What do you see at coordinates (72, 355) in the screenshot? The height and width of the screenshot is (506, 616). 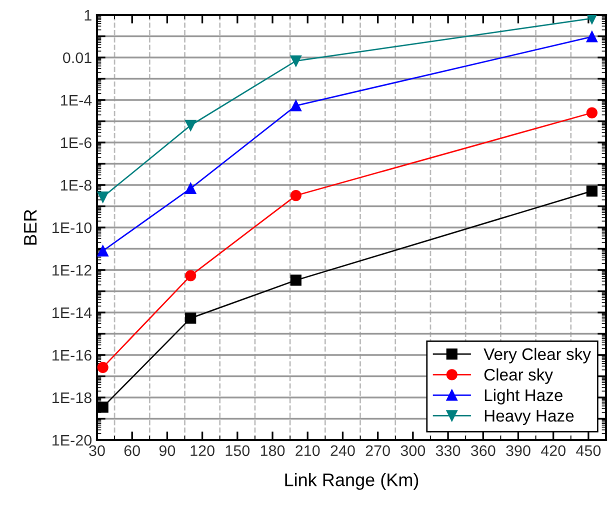 I see `y-tick-label: 1E-16` at bounding box center [72, 355].